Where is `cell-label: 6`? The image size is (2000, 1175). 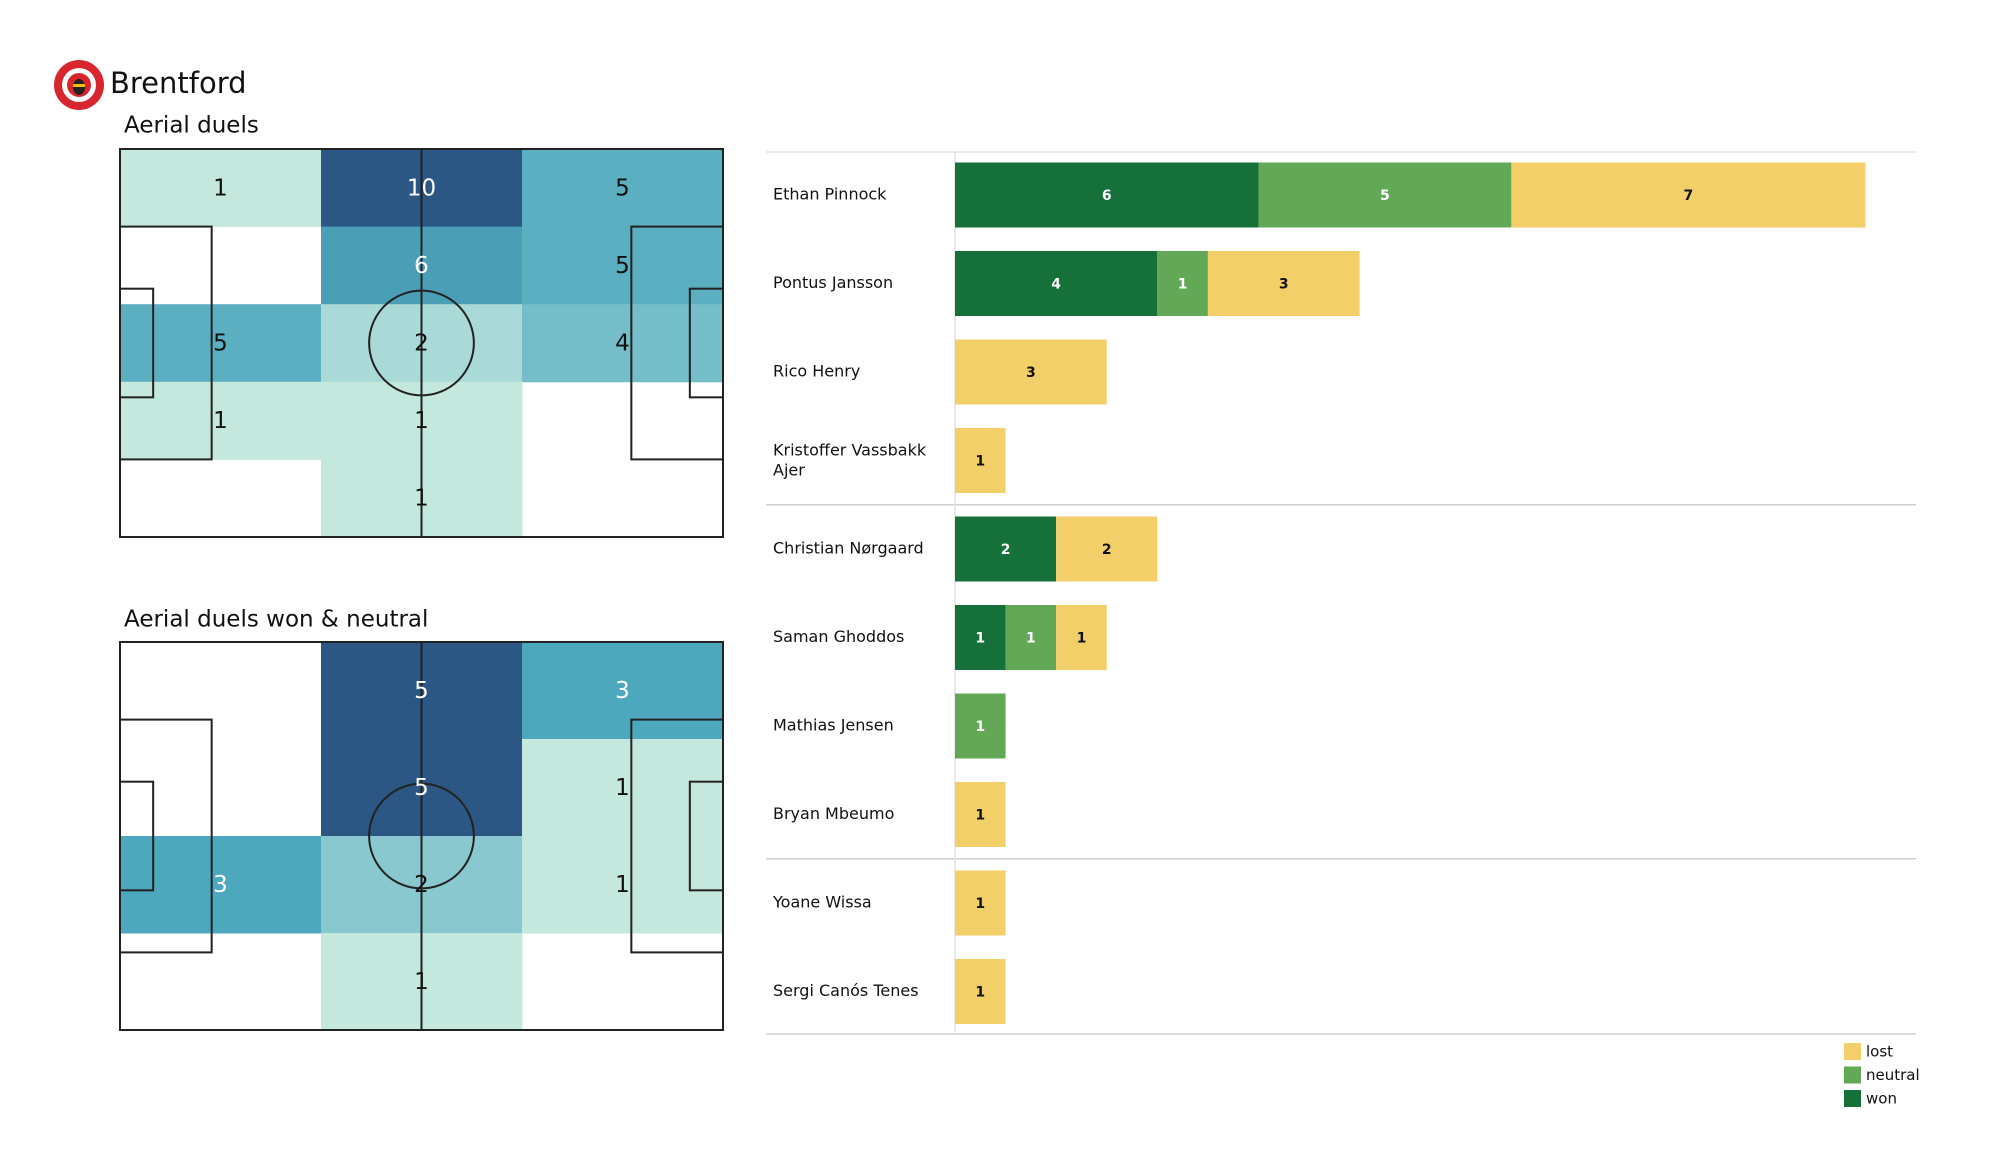
cell-label: 6 is located at coordinates (421, 266).